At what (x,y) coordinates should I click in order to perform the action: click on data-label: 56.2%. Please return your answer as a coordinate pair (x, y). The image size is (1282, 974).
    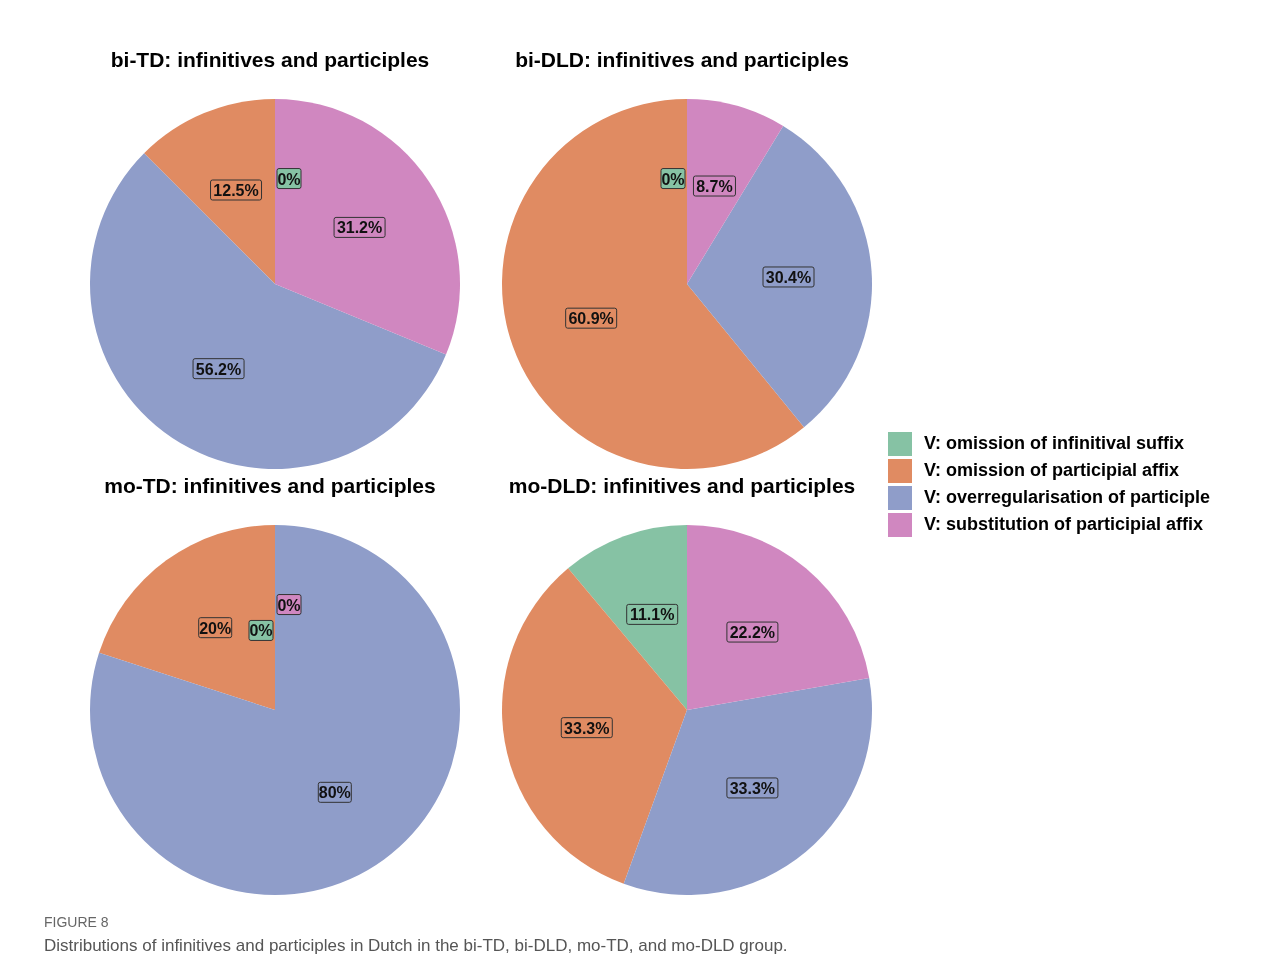
    Looking at the image, I should click on (218, 369).